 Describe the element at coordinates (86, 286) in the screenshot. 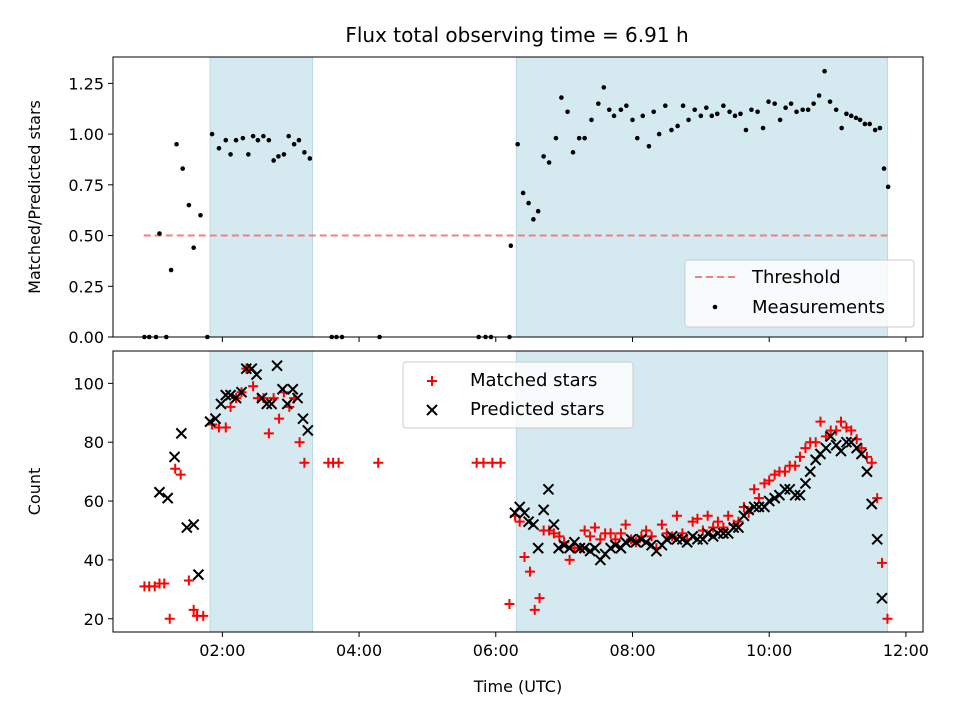

I see `y-tick-label: 0.25` at that location.